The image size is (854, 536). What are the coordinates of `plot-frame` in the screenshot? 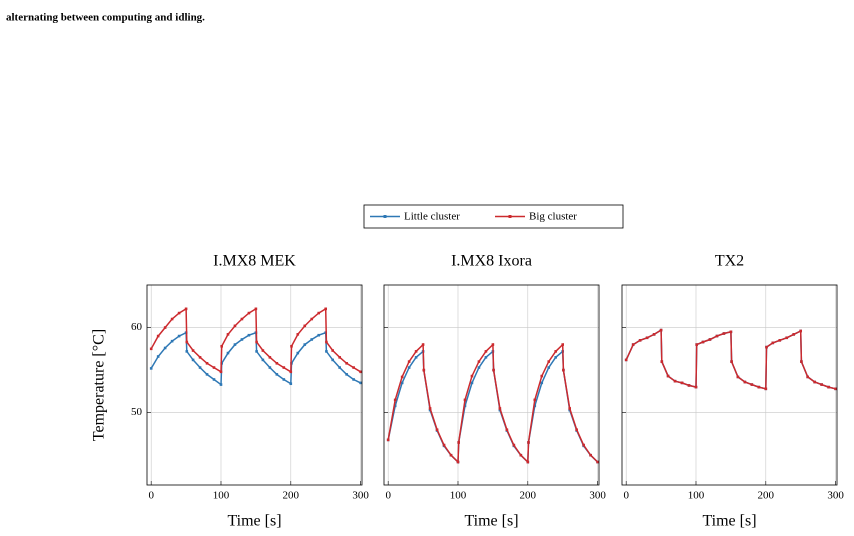 It's located at (729, 385).